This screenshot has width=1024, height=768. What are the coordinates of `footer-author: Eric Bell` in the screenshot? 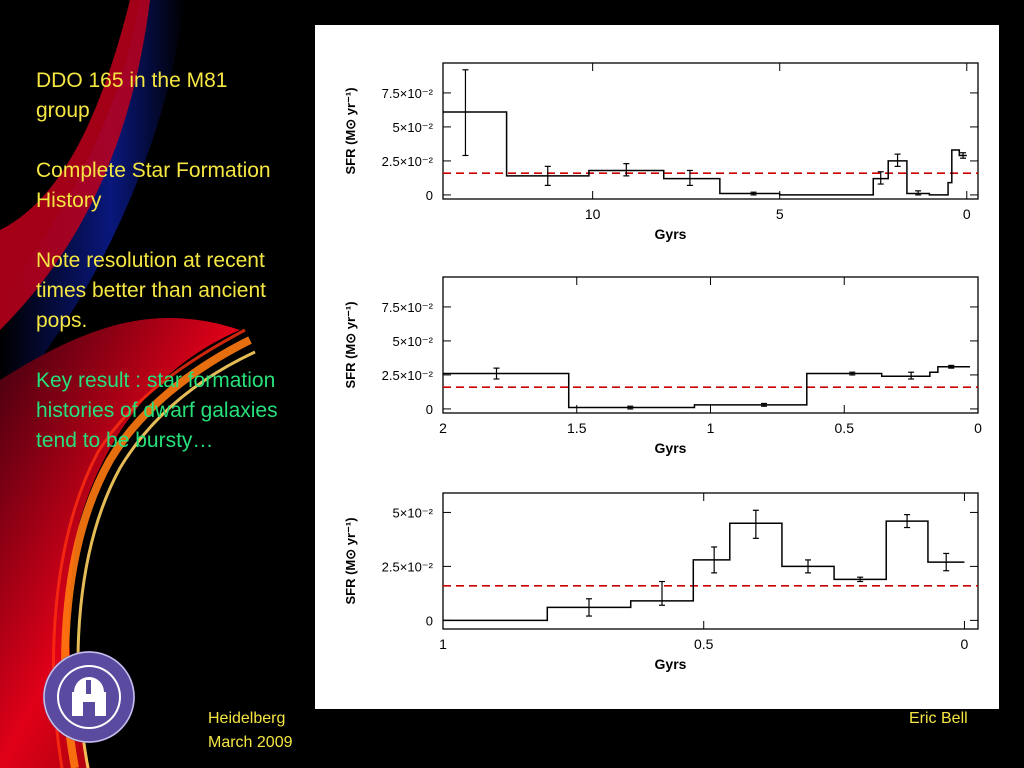 It's located at (938, 718).